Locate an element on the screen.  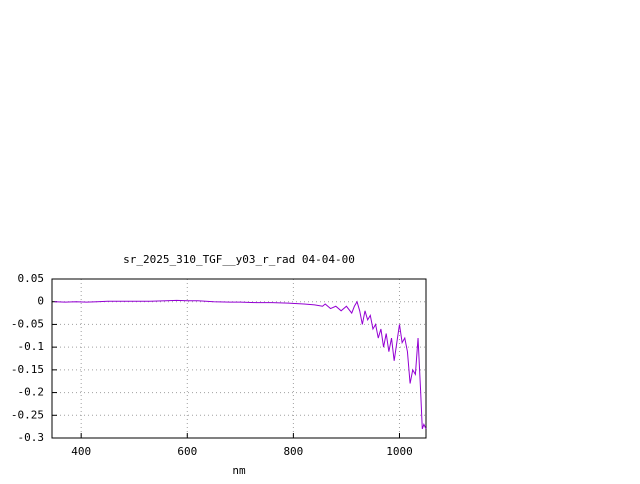
chart-title: sr_2025_310_TGF__y03_r_rad 04-04-00 is located at coordinates (239, 259).